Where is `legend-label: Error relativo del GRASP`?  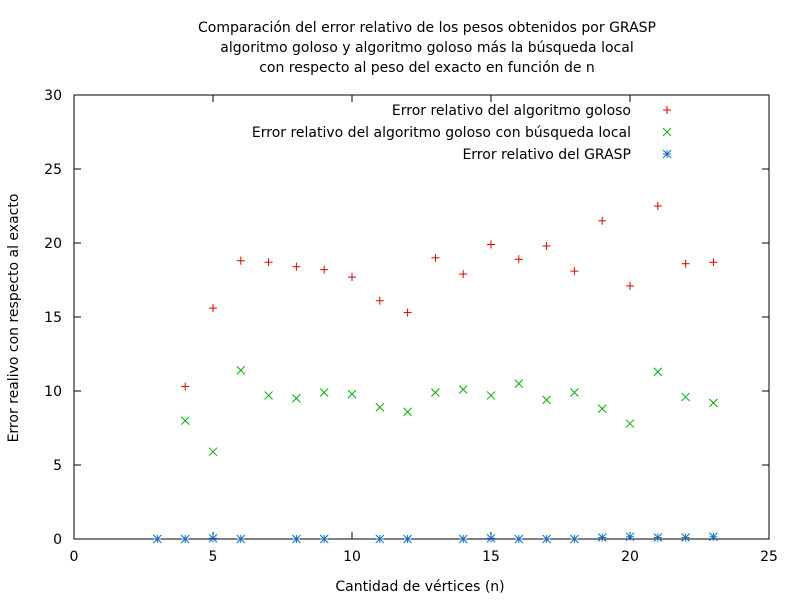 legend-label: Error relativo del GRASP is located at coordinates (546, 155).